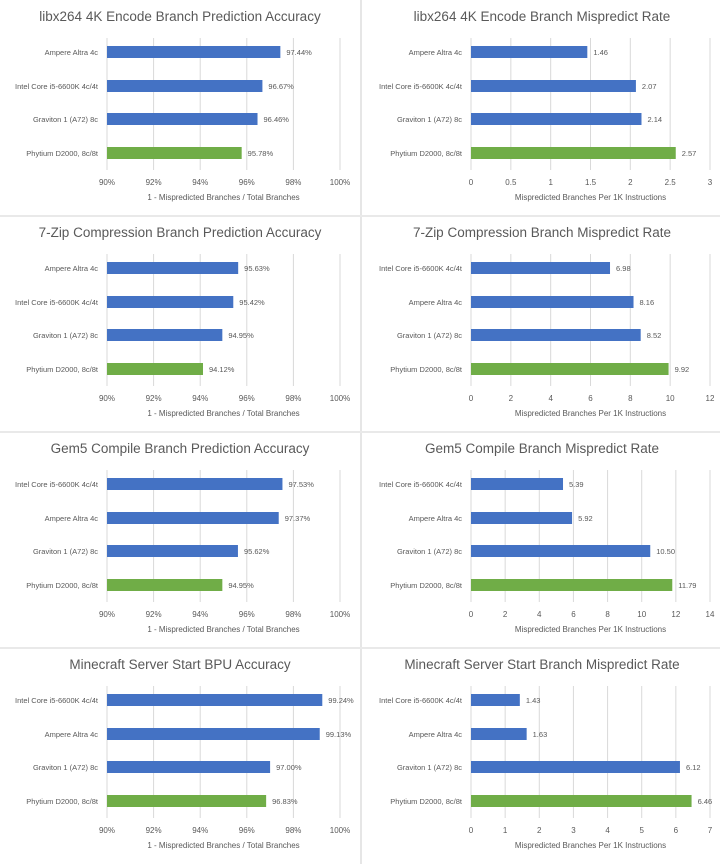  I want to click on x-tick-label: 1, so click(550, 182).